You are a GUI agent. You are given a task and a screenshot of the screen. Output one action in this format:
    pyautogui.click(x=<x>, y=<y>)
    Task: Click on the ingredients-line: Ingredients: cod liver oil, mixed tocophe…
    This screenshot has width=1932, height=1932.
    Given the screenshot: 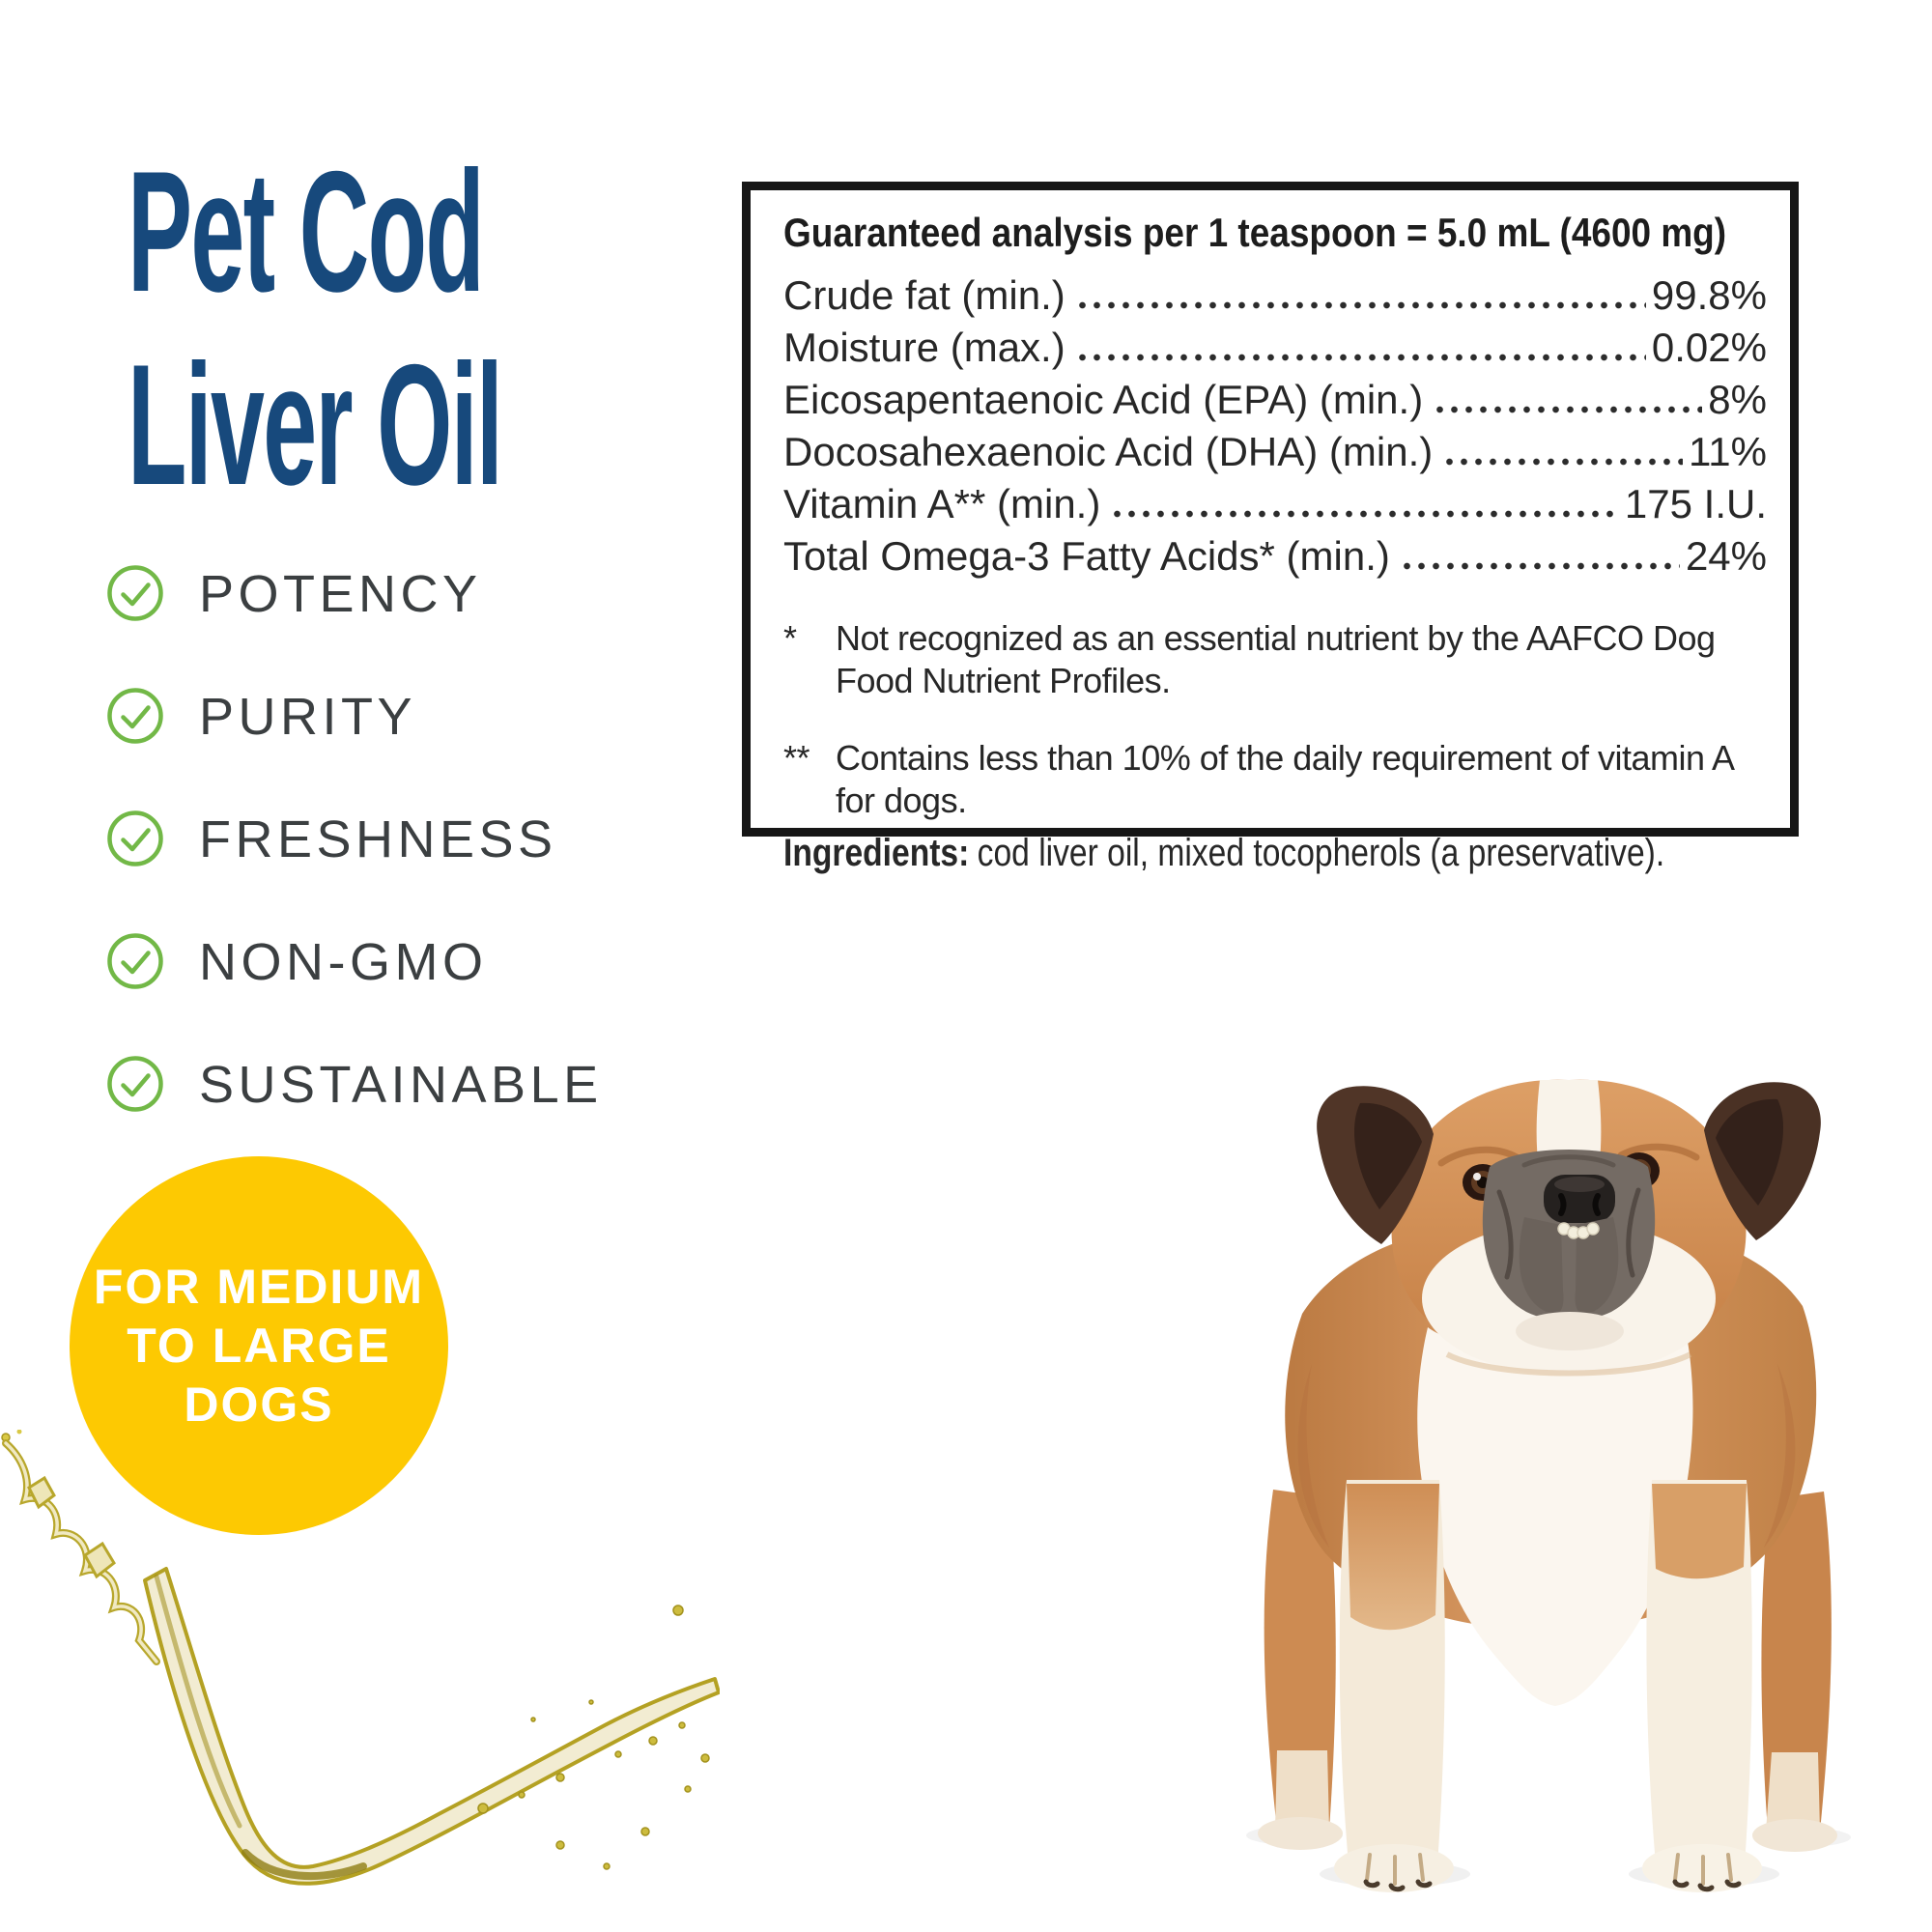 What is the action you would take?
    pyautogui.click(x=1223, y=853)
    